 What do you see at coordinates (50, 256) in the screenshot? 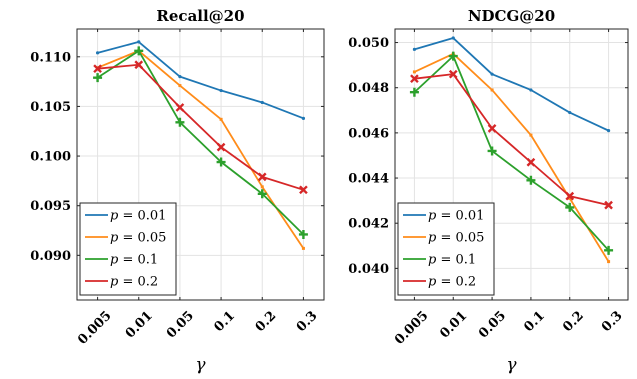
I see `y-tick-label: 0.090` at bounding box center [50, 256].